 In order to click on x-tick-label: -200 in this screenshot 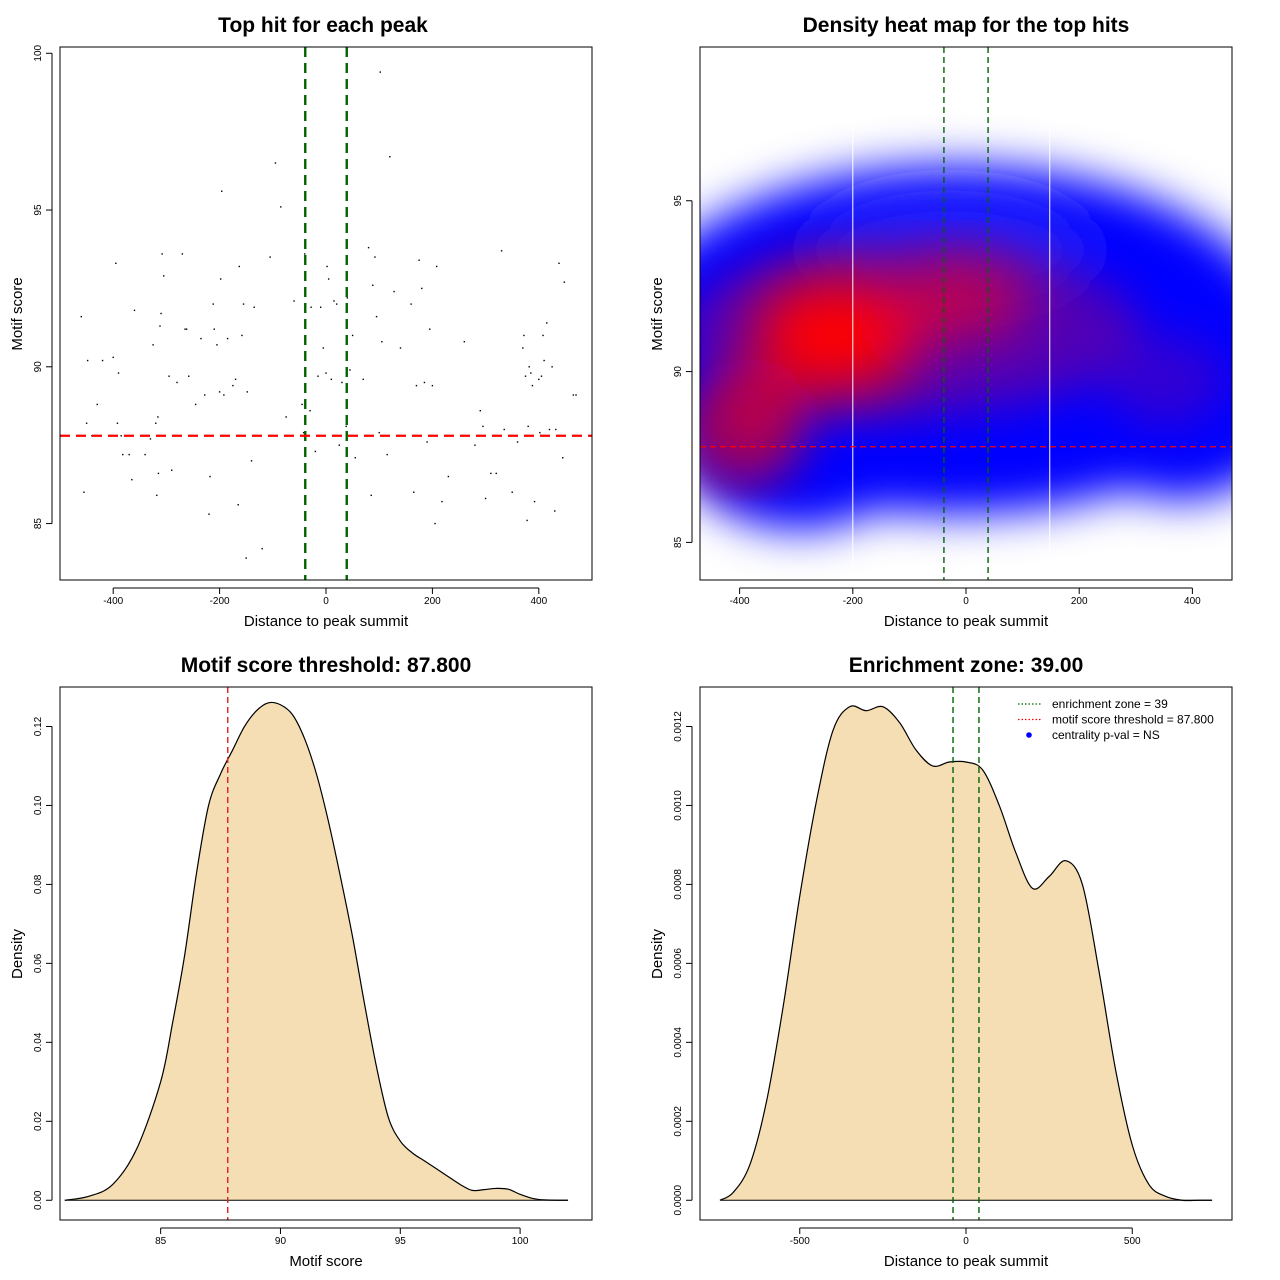, I will do `click(220, 601)`.